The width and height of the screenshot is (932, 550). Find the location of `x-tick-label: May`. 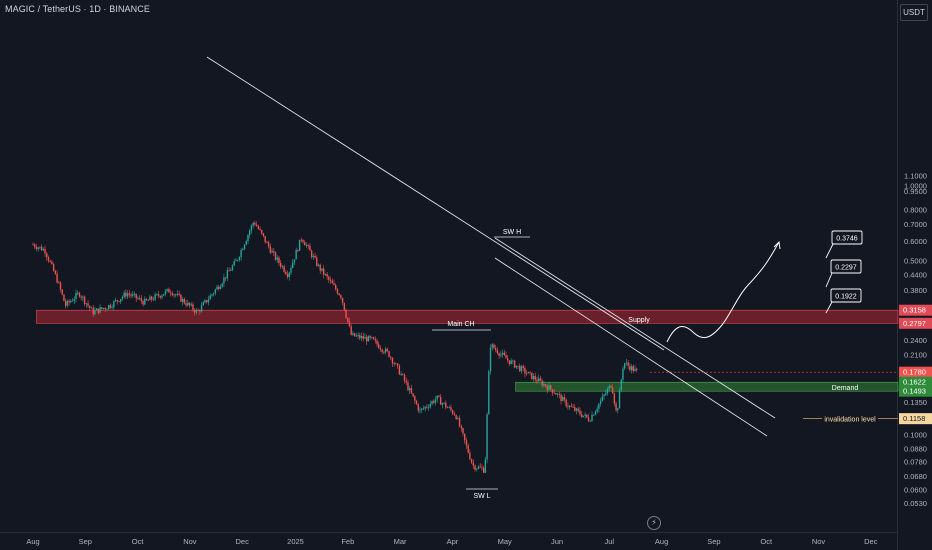

x-tick-label: May is located at coordinates (505, 541).